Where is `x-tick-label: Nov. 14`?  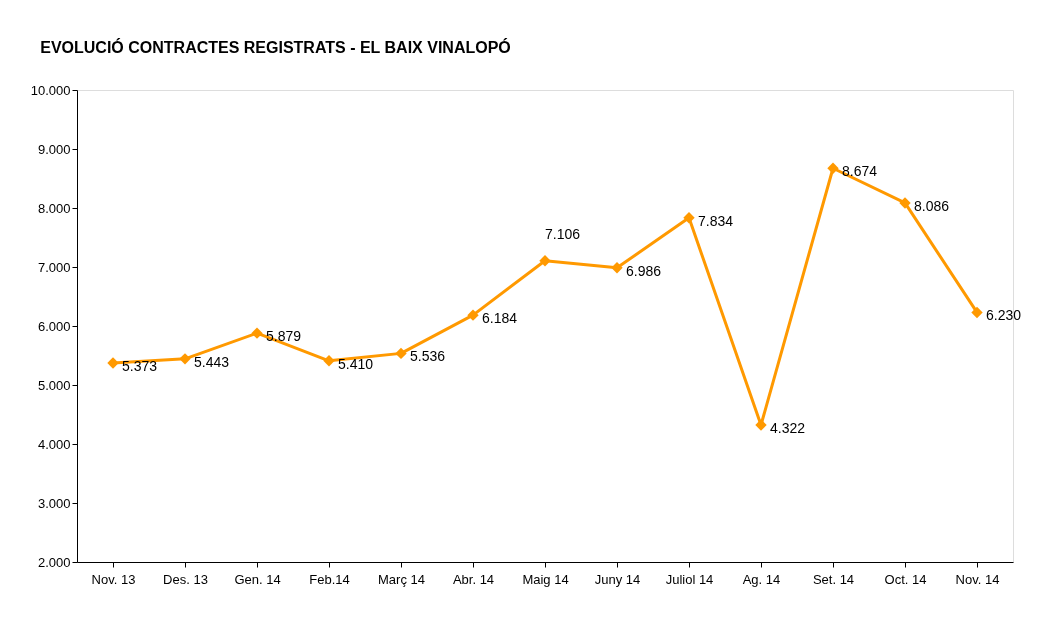
x-tick-label: Nov. 14 is located at coordinates (977, 579).